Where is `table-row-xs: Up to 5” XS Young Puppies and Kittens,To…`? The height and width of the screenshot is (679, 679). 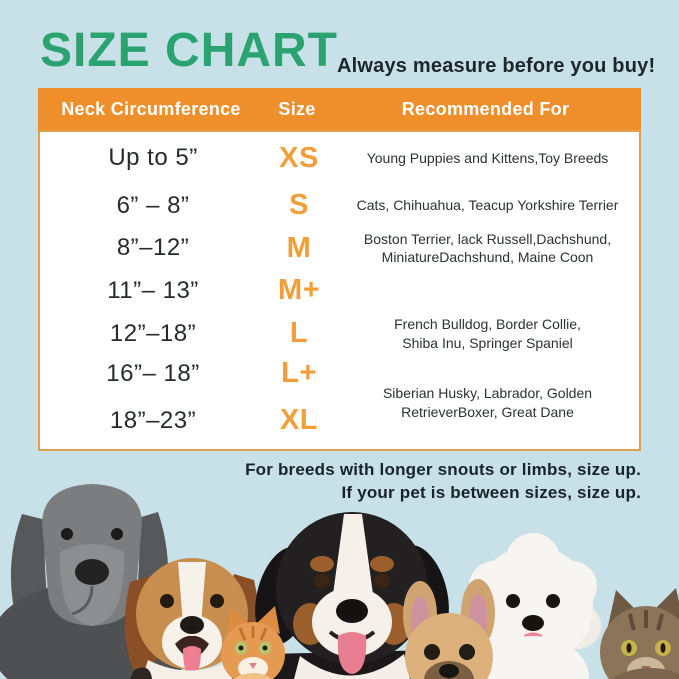 table-row-xs: Up to 5” XS Young Puppies and Kittens,To… is located at coordinates (339, 158).